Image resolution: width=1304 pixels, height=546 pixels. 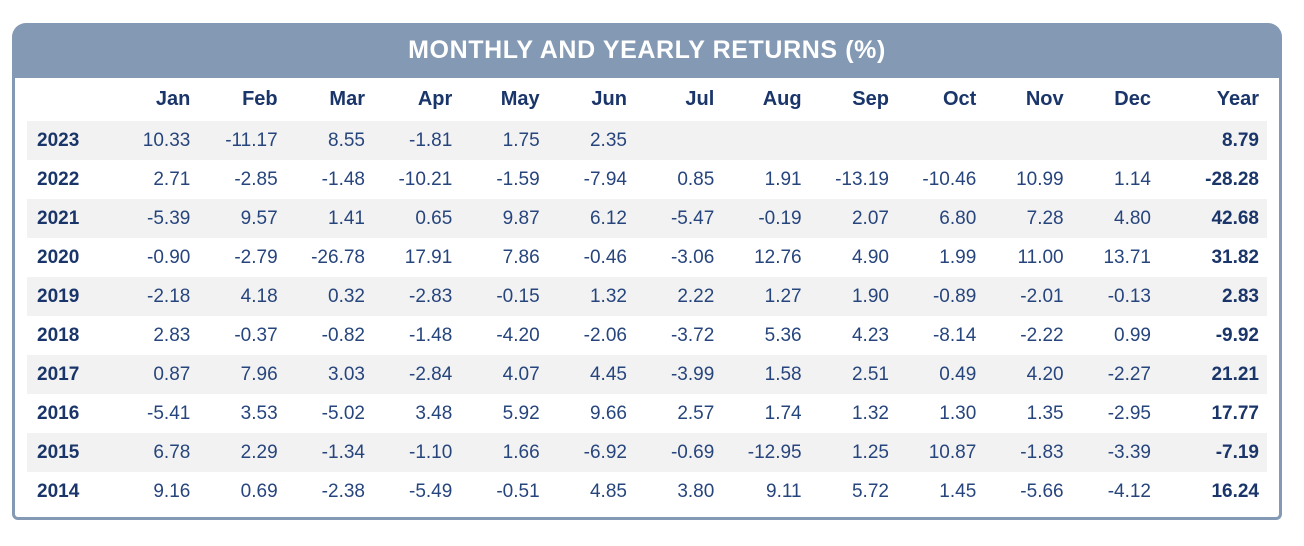 What do you see at coordinates (431, 335) in the screenshot?
I see `month-return-cell: -1.48` at bounding box center [431, 335].